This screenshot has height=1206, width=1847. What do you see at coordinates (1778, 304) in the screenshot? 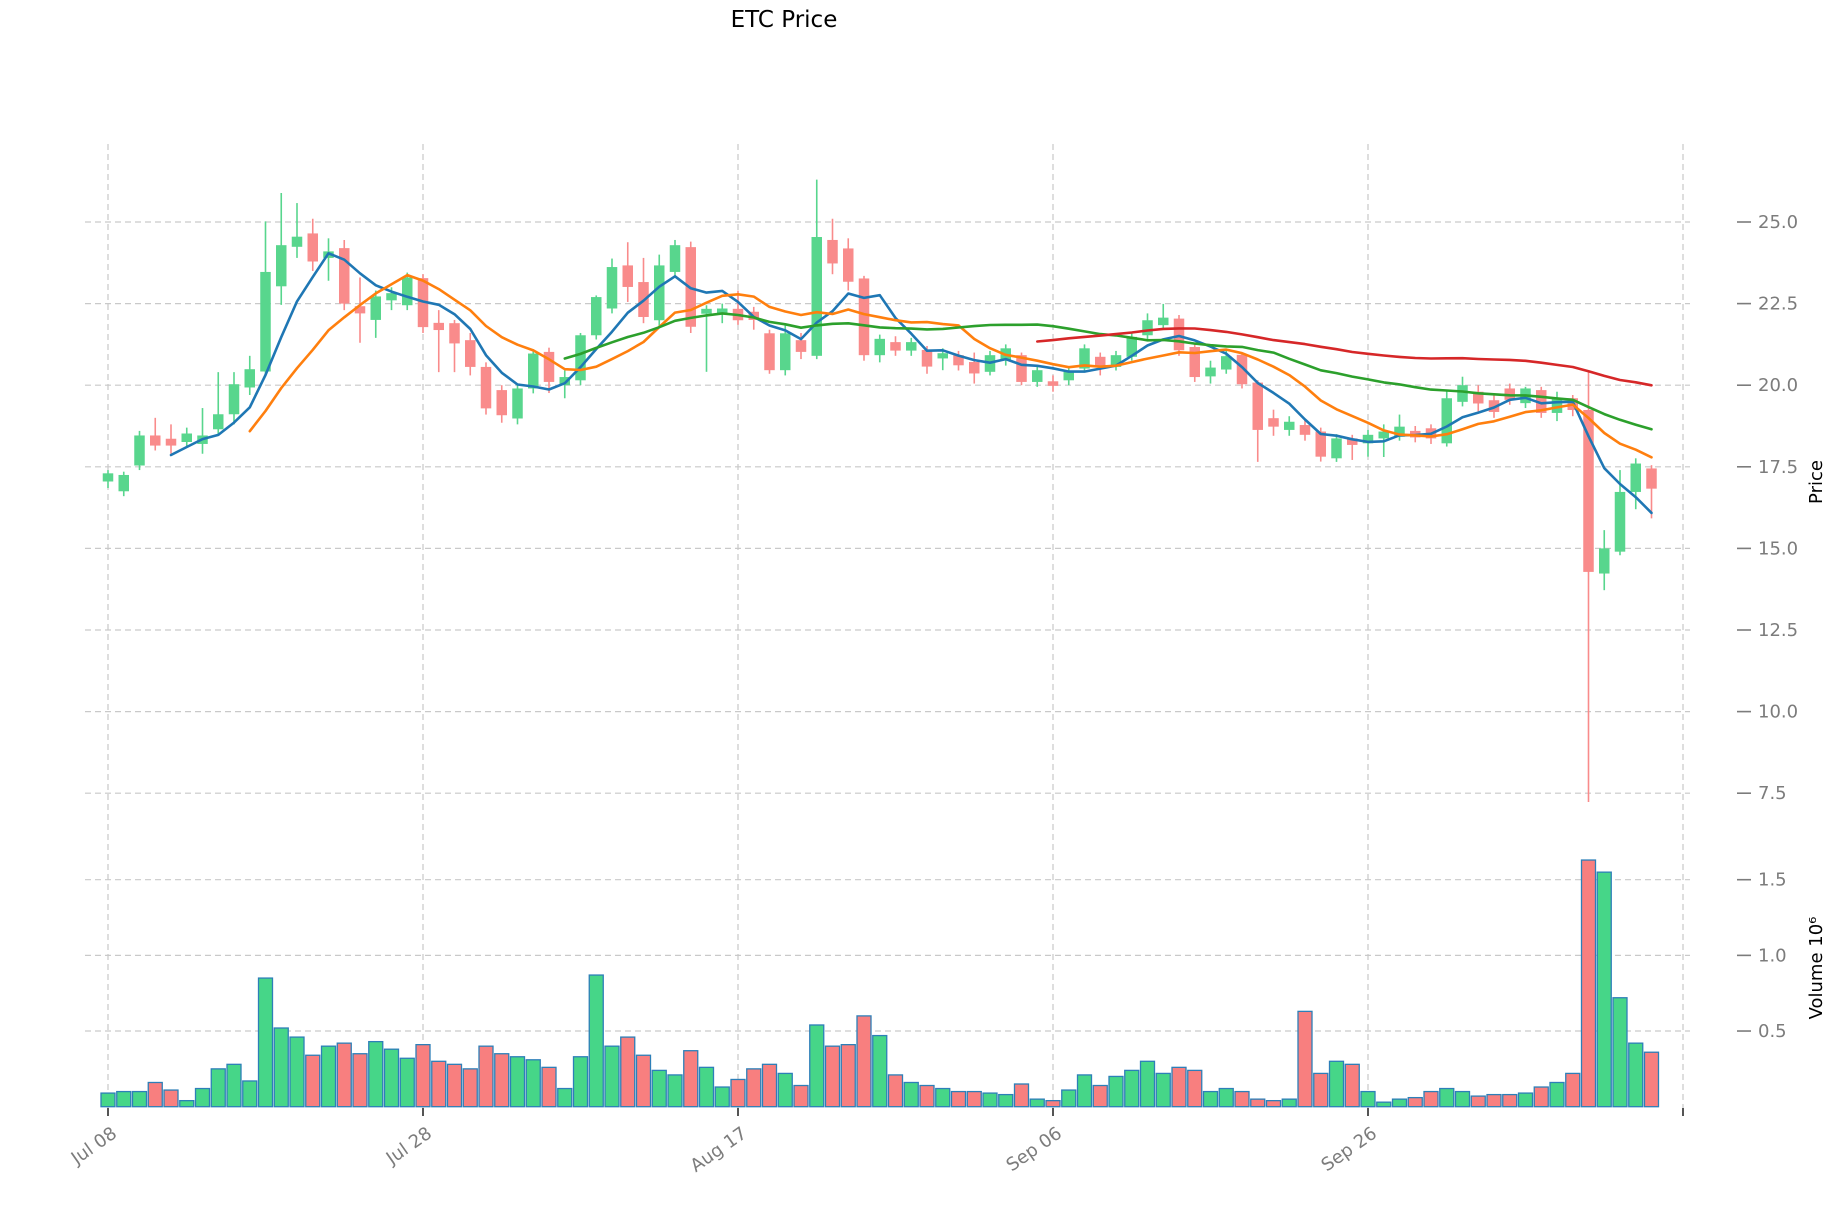
I see `price-tick-label: 22.5` at bounding box center [1778, 304].